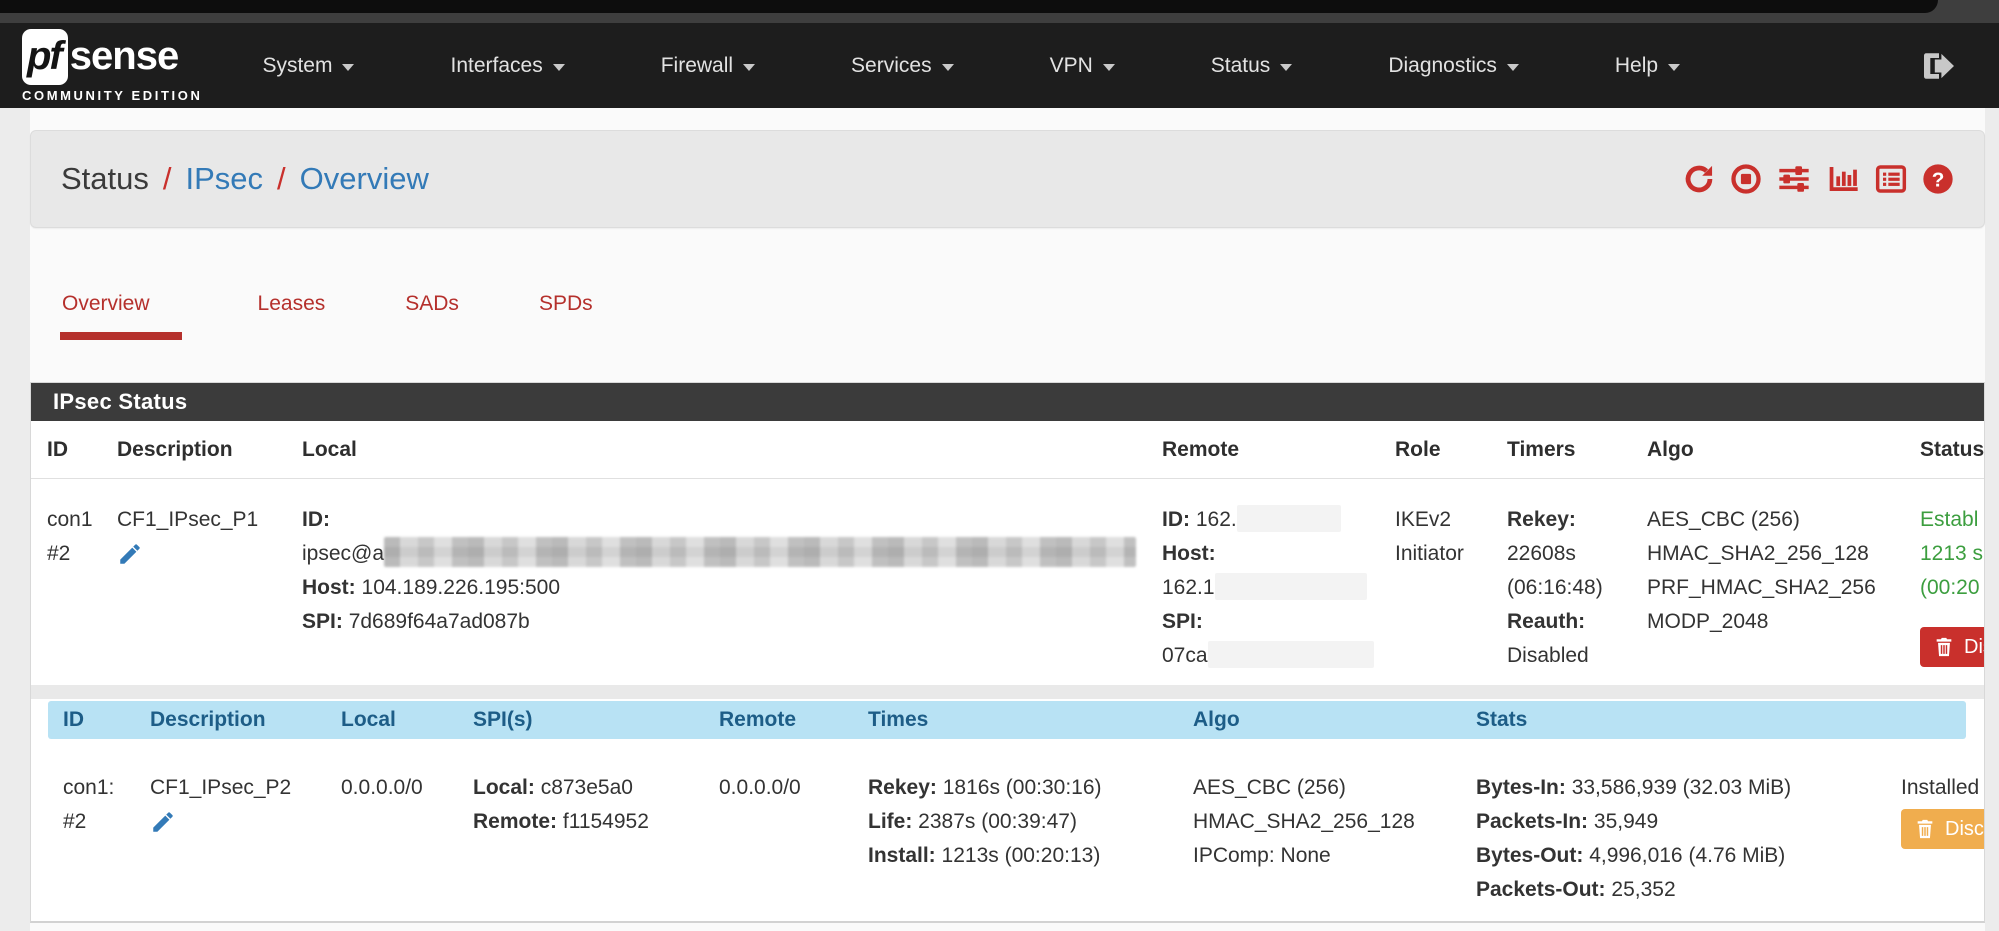 The height and width of the screenshot is (931, 1999). What do you see at coordinates (121, 316) in the screenshot?
I see `tab-overview: Overview` at bounding box center [121, 316].